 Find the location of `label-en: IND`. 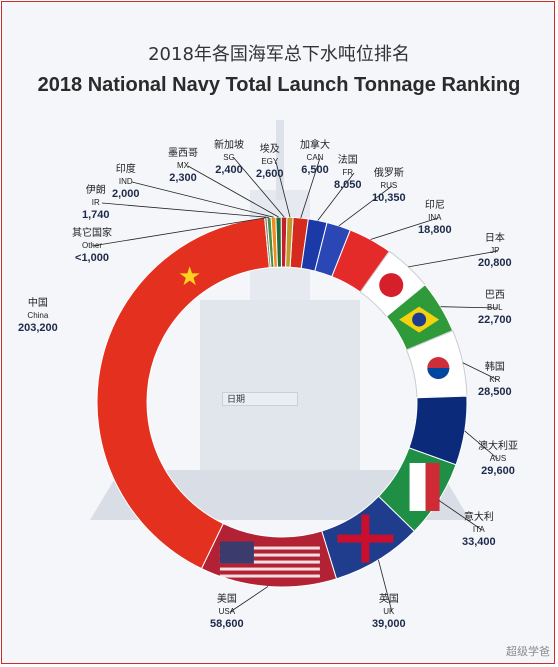

label-en: IND is located at coordinates (125, 181).